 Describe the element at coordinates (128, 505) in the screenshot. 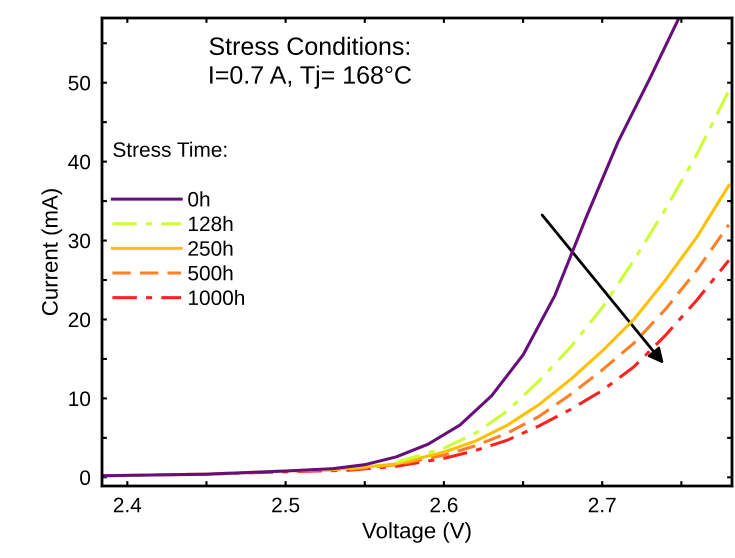

I see `x-tick-label: 2.4` at that location.